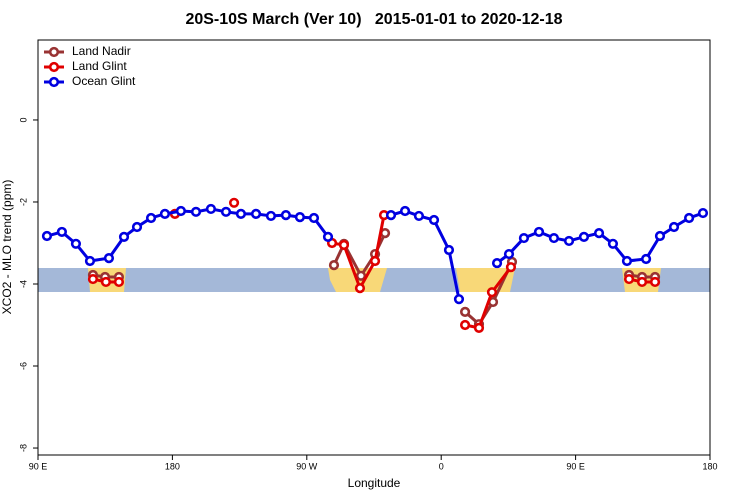 The image size is (750, 500). What do you see at coordinates (104, 81) in the screenshot?
I see `legend-label: Ocean Glint` at bounding box center [104, 81].